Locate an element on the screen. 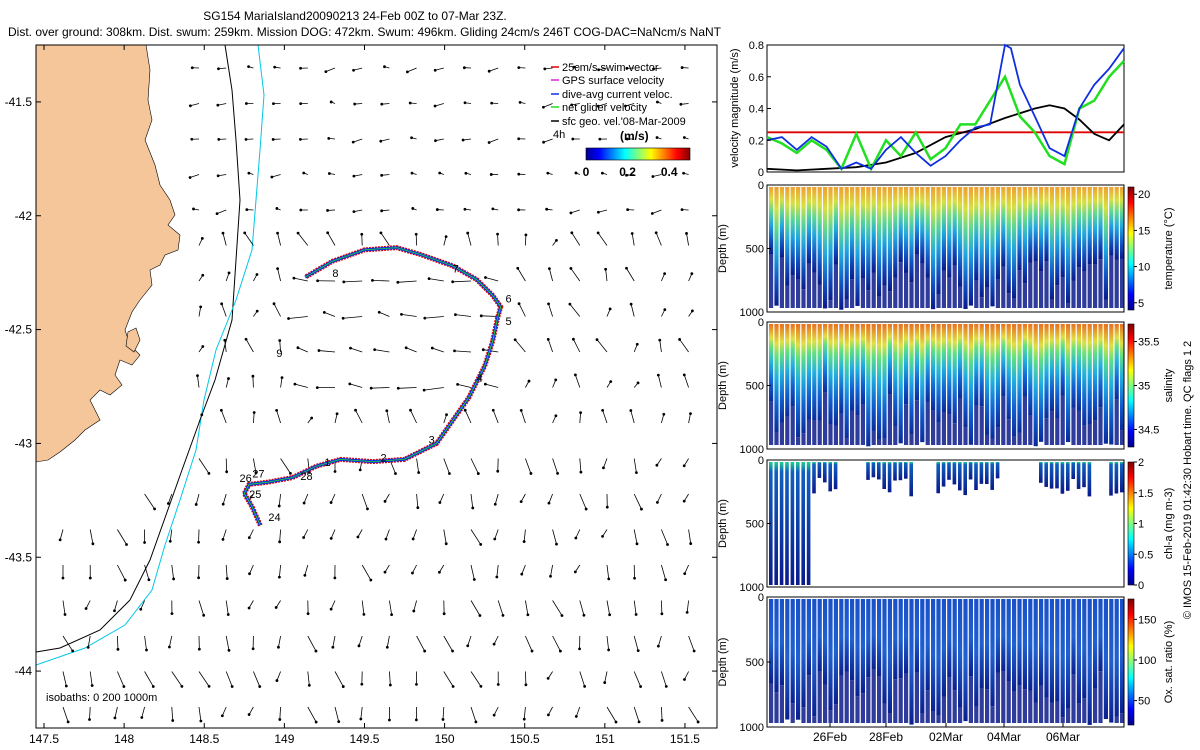  colorbar-tick-label: 50 is located at coordinates (1144, 702).